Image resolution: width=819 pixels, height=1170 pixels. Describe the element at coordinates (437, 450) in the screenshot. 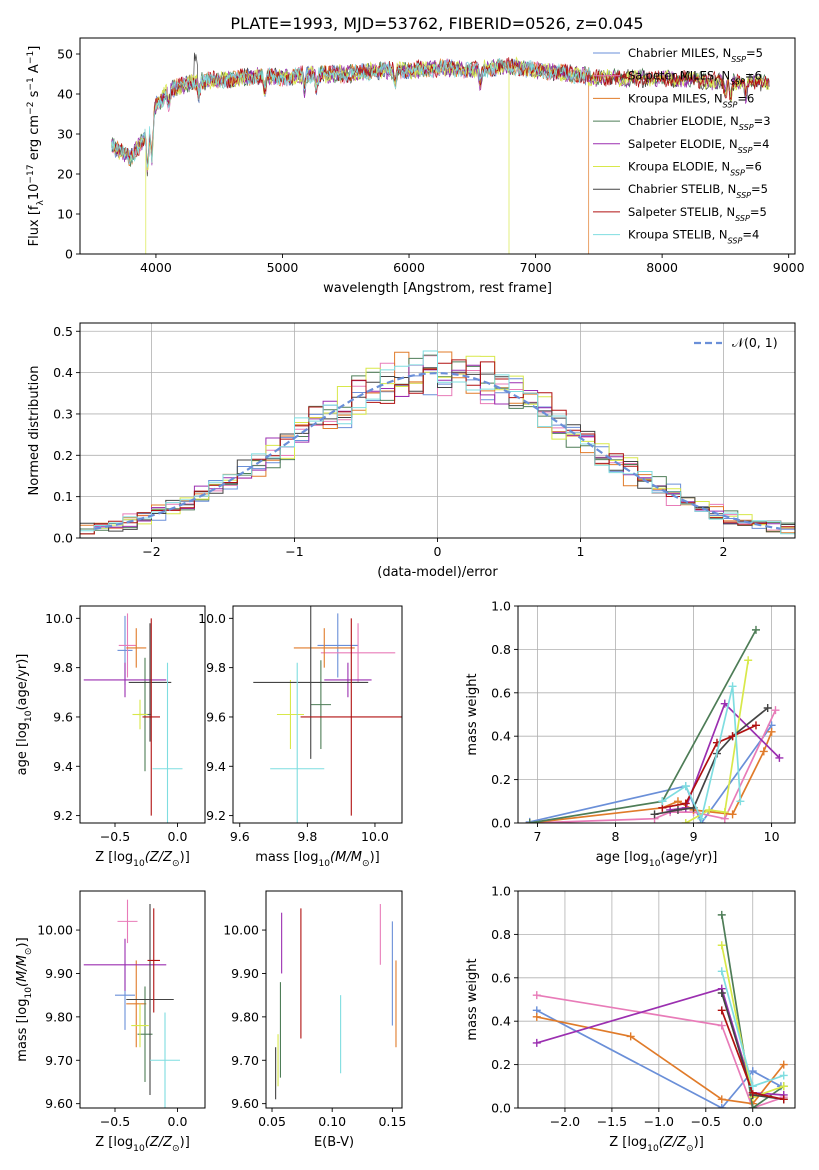

I see `gaussian-reference-curve` at that location.